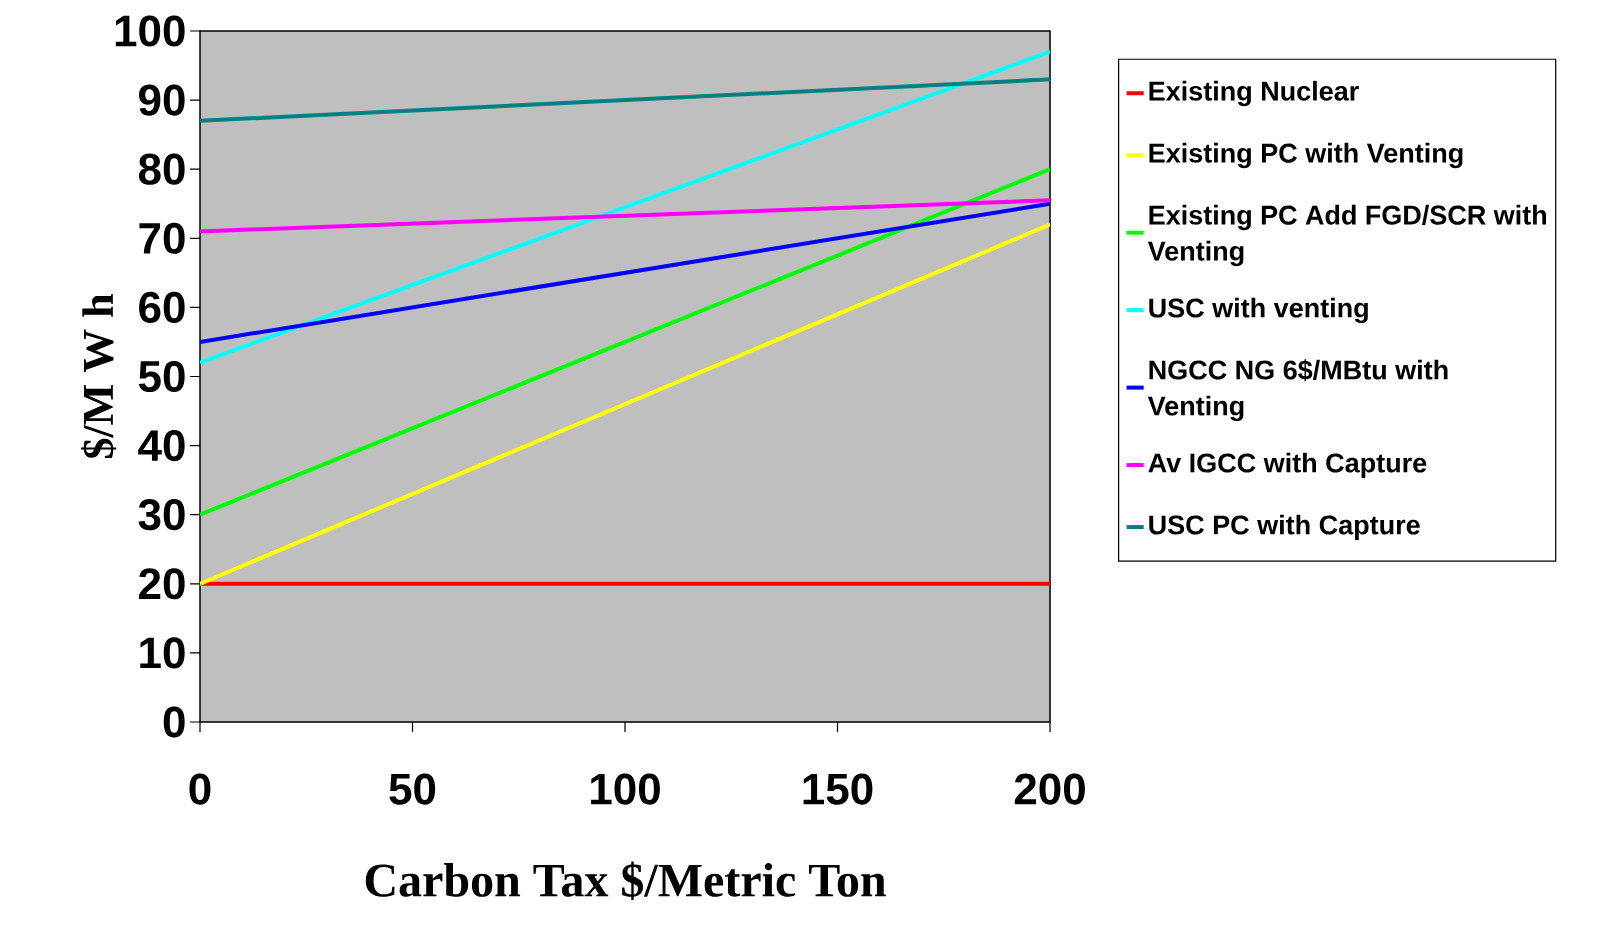 This screenshot has height=945, width=1606. What do you see at coordinates (174, 722) in the screenshot?
I see `y-tick-label: 0` at bounding box center [174, 722].